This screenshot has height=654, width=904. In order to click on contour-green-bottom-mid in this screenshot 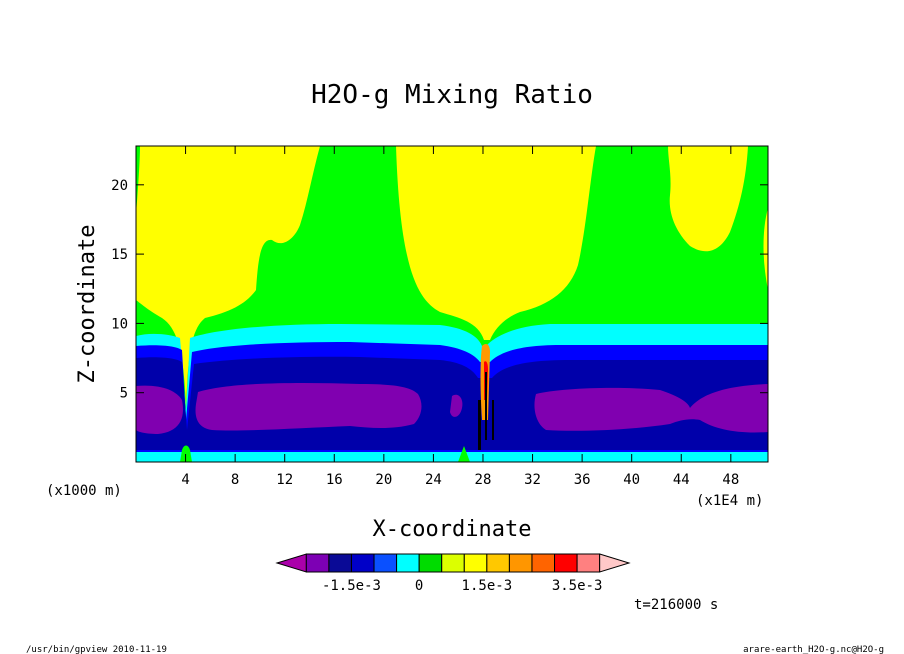, I will do `click(464, 454)`.